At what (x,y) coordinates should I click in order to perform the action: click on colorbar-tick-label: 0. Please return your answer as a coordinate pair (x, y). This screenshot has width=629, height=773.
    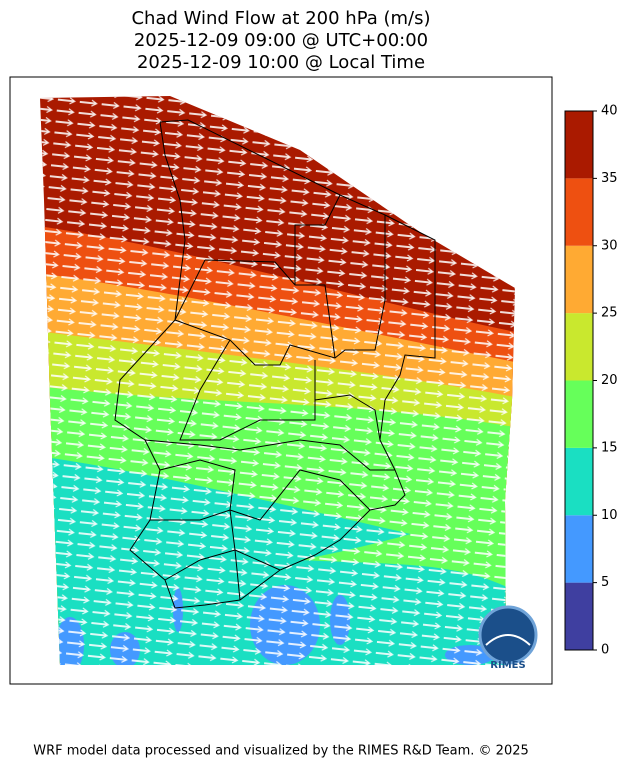
    Looking at the image, I should click on (605, 650).